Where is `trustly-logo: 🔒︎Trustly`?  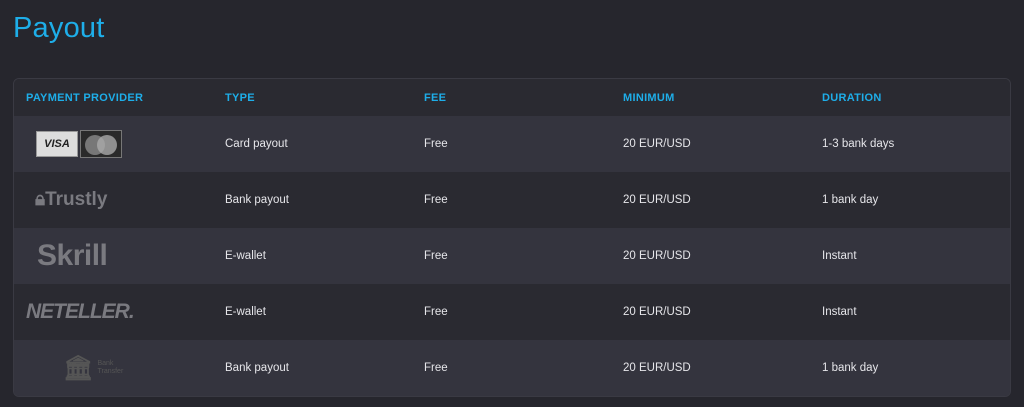 trustly-logo: 🔒︎Trustly is located at coordinates (71, 199).